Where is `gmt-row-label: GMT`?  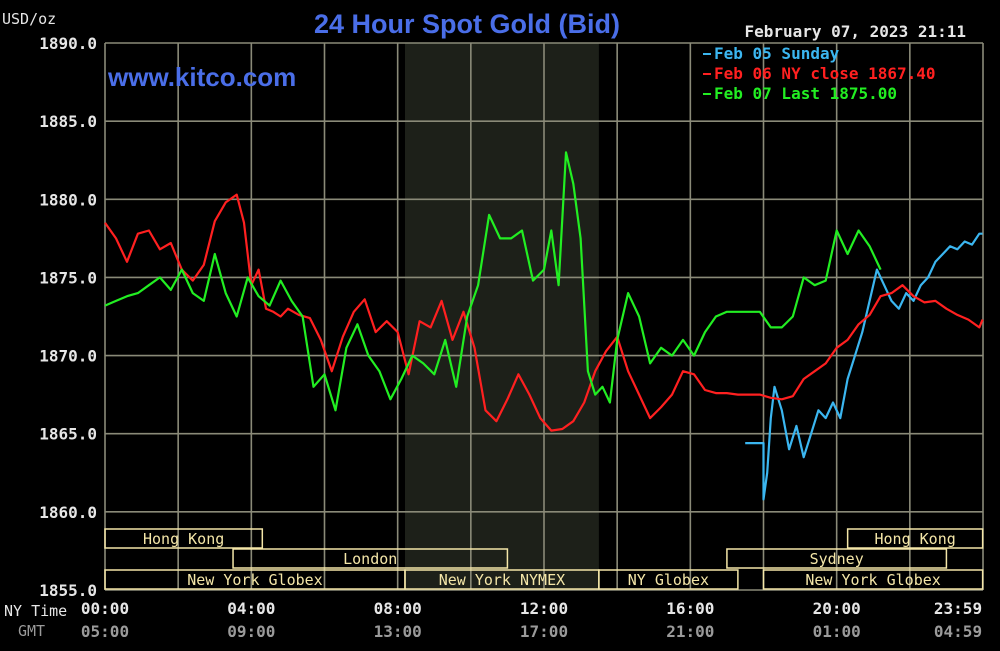 gmt-row-label: GMT is located at coordinates (31, 631).